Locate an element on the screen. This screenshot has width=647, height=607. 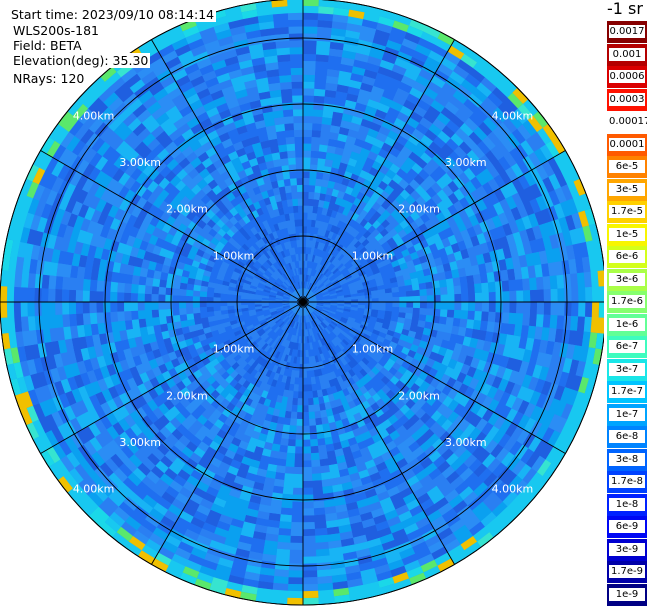
colorbar-tick-label: 6e-8 is located at coordinates (627, 436).